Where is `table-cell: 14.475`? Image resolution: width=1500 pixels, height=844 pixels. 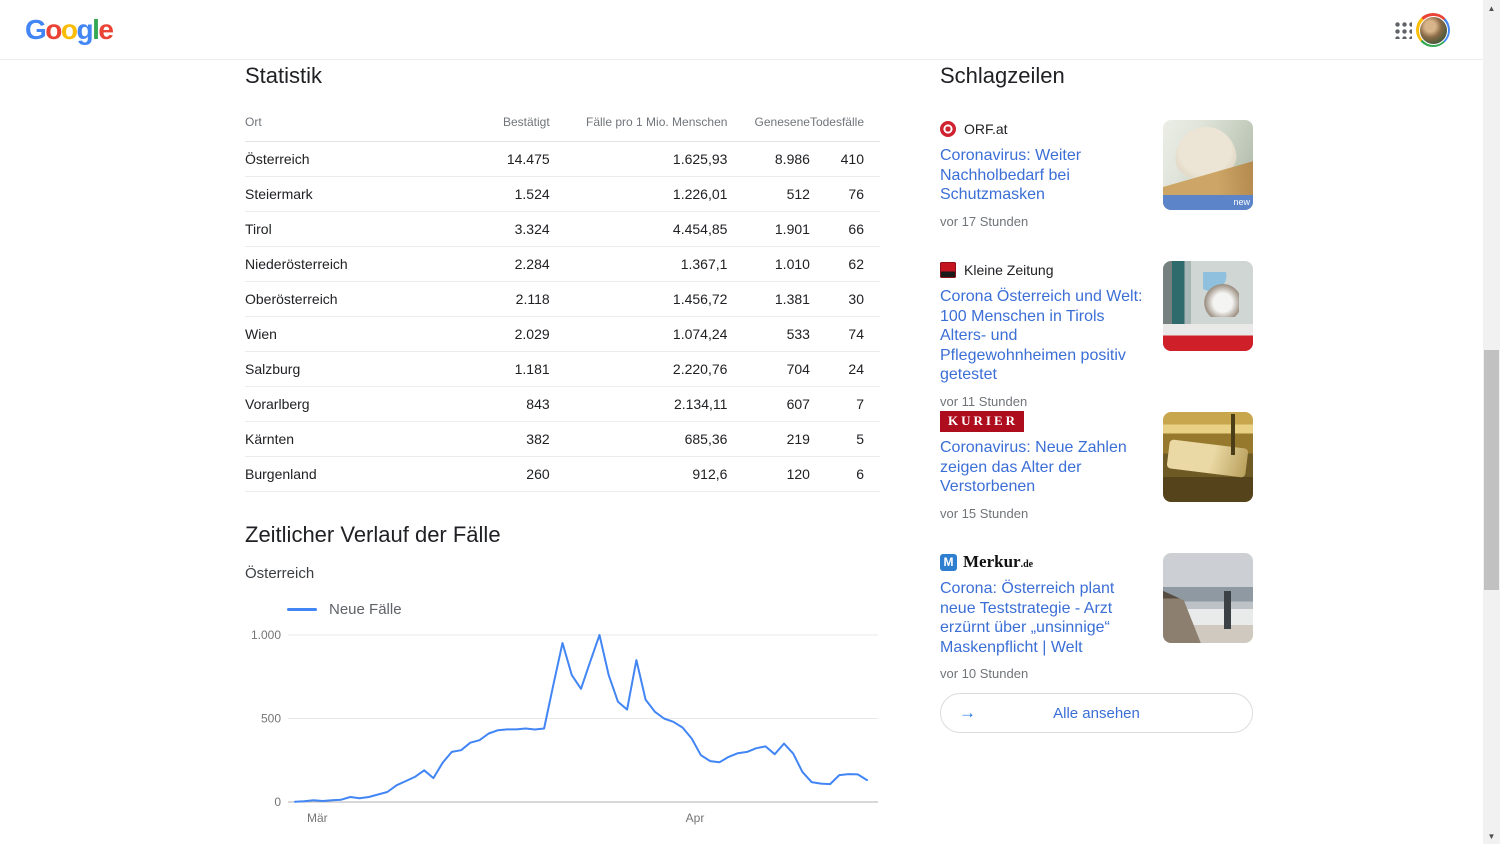 table-cell: 14.475 is located at coordinates (502, 159).